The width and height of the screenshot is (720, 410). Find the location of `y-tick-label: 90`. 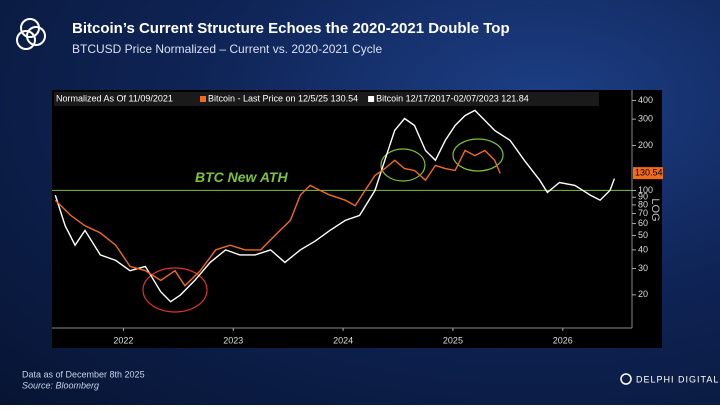

y-tick-label: 90 is located at coordinates (643, 197).